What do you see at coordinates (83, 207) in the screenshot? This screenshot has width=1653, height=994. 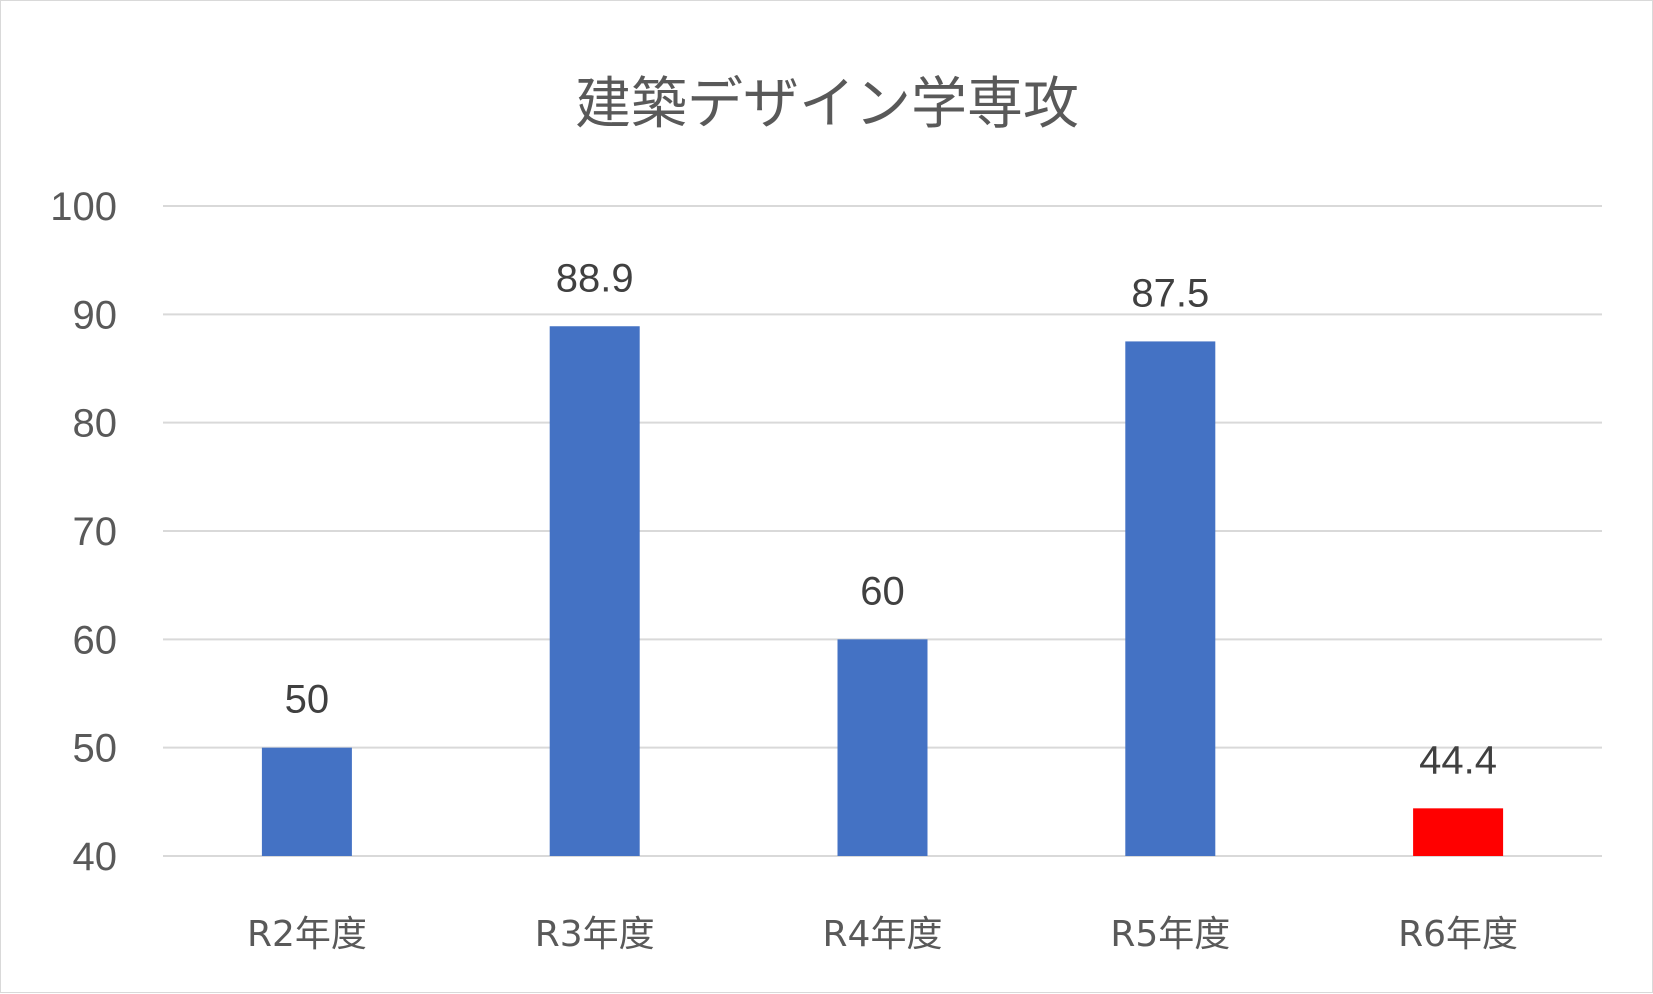 I see `y-tick-label: 100` at bounding box center [83, 207].